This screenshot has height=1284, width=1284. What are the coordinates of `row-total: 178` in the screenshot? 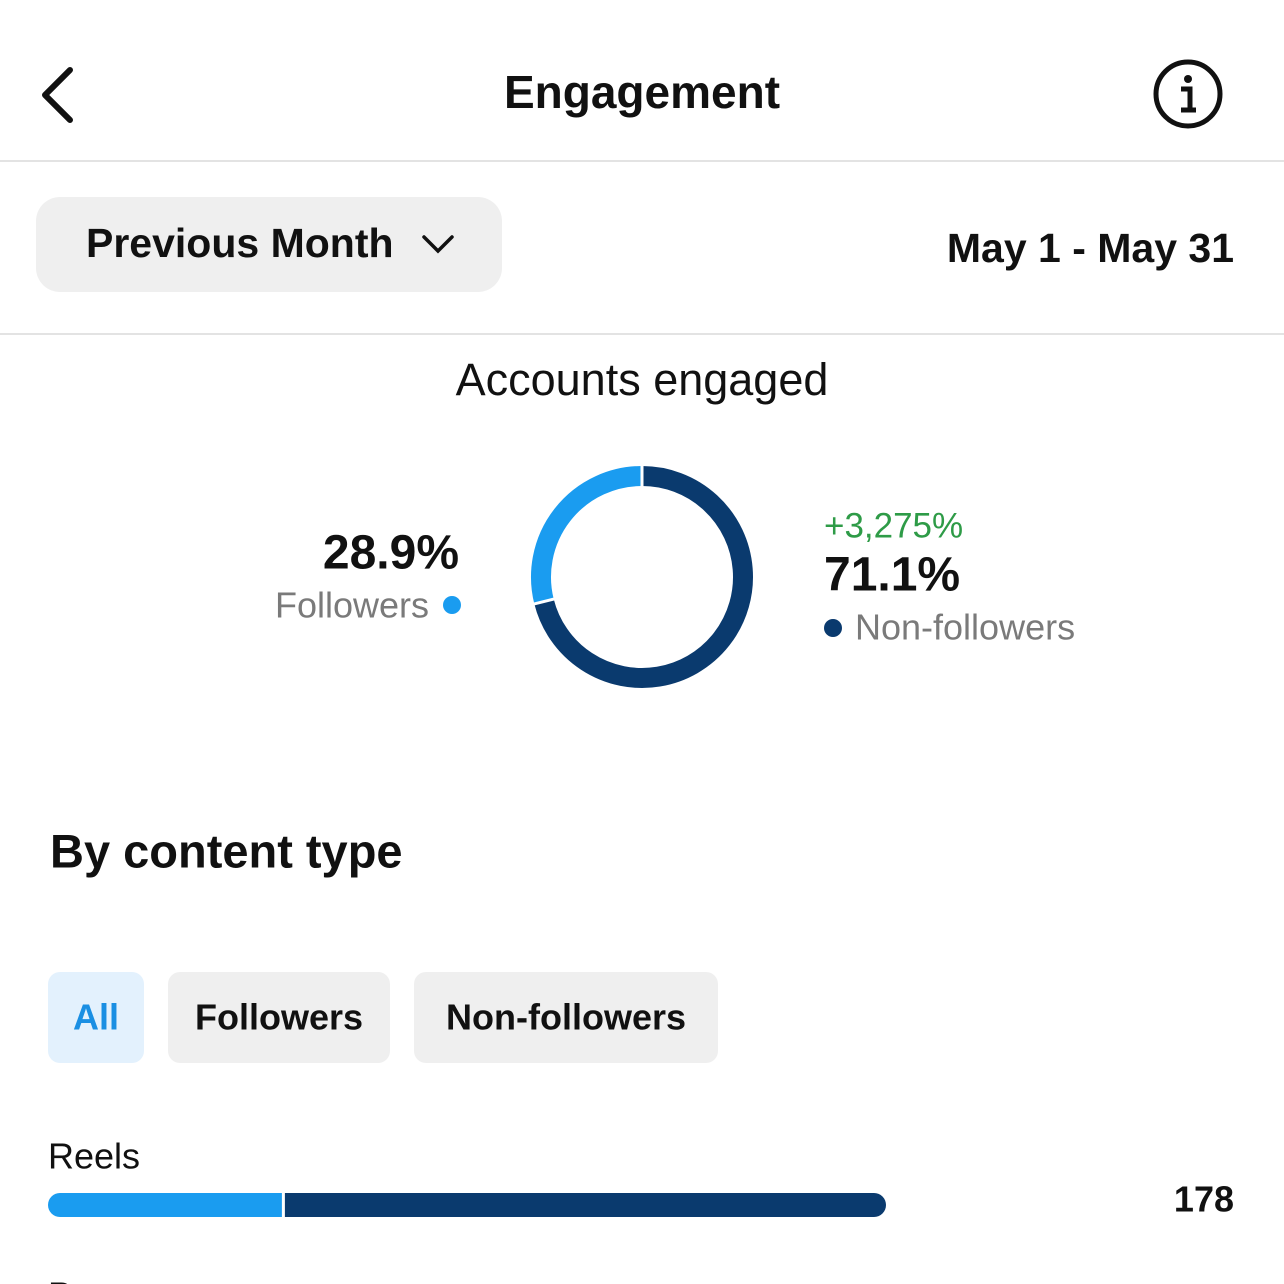 It's located at (1204, 1199).